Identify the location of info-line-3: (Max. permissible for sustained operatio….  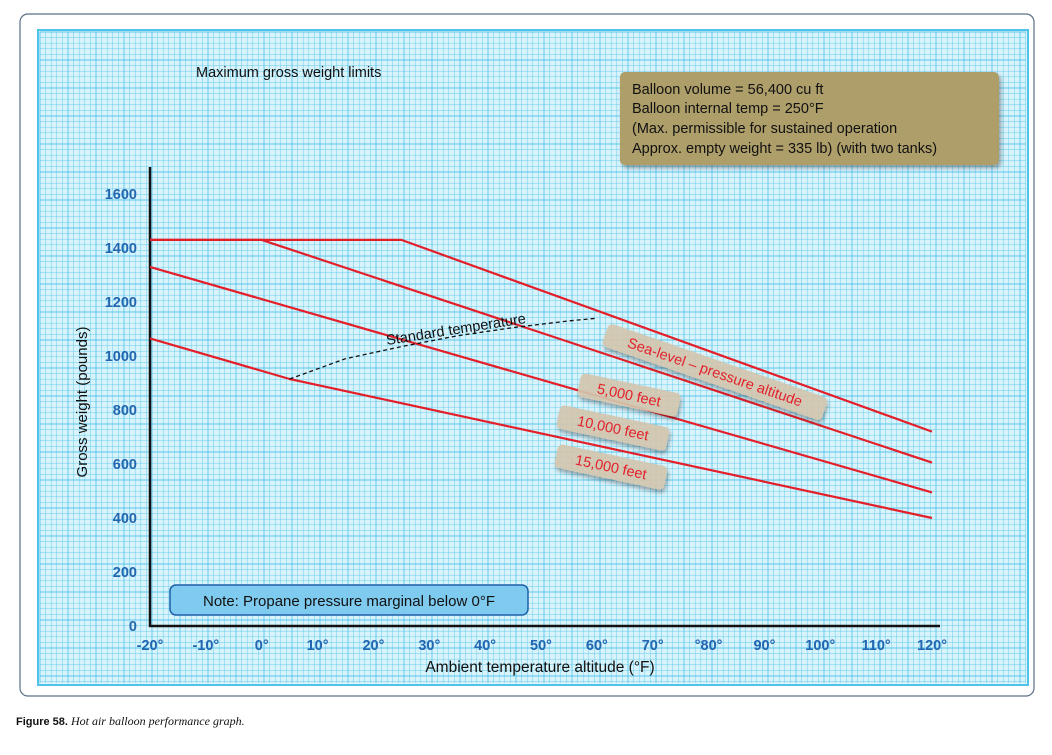
(764, 129).